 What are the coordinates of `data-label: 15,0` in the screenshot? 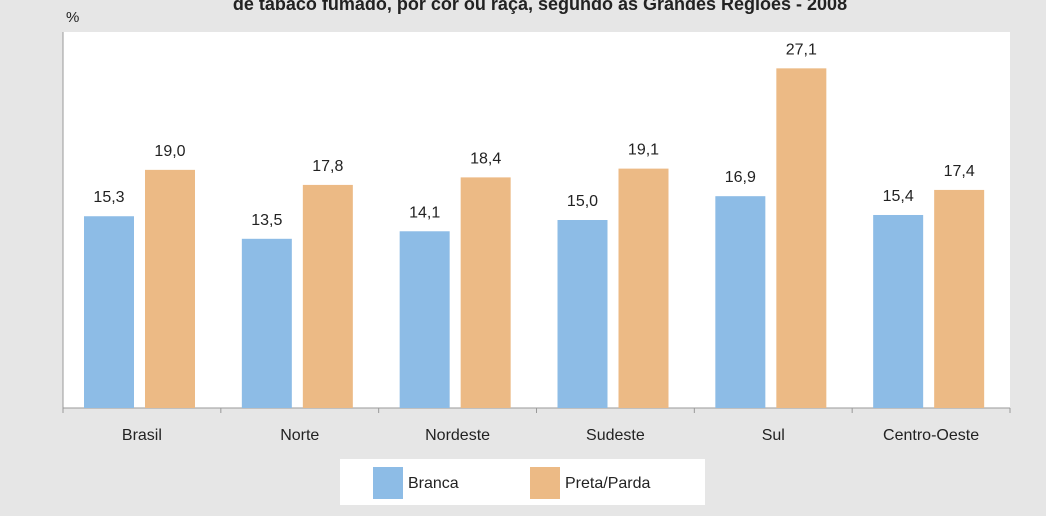 It's located at (582, 201).